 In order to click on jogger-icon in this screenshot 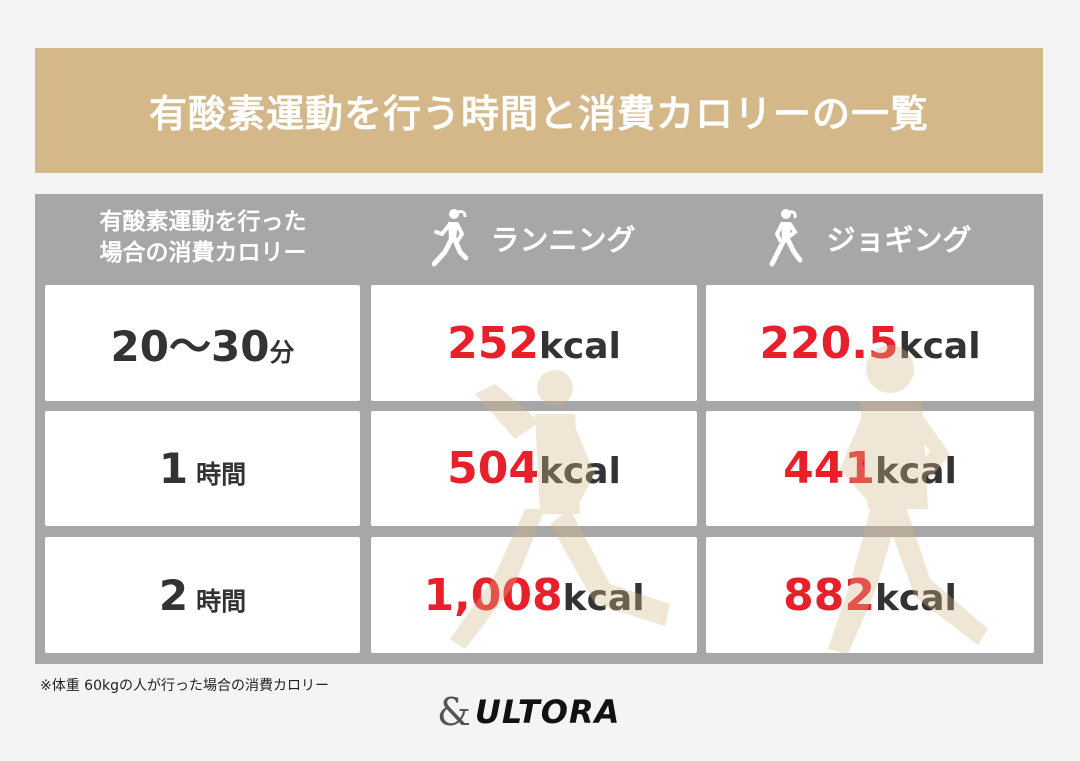, I will do `click(786, 238)`.